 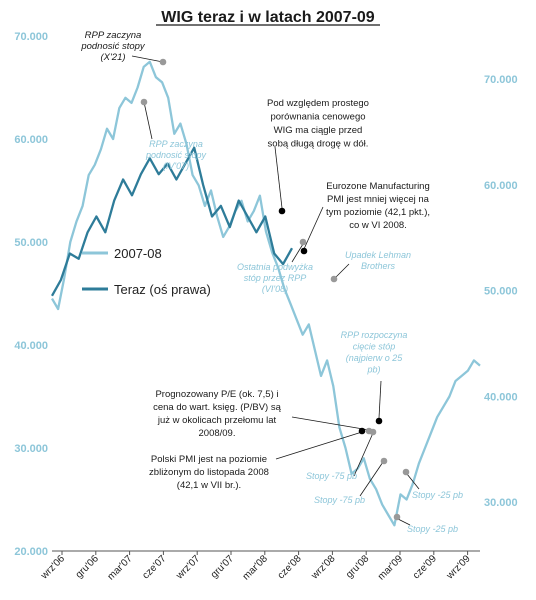 What do you see at coordinates (458, 567) in the screenshot?
I see `x-tick-label: wrz'09` at bounding box center [458, 567].